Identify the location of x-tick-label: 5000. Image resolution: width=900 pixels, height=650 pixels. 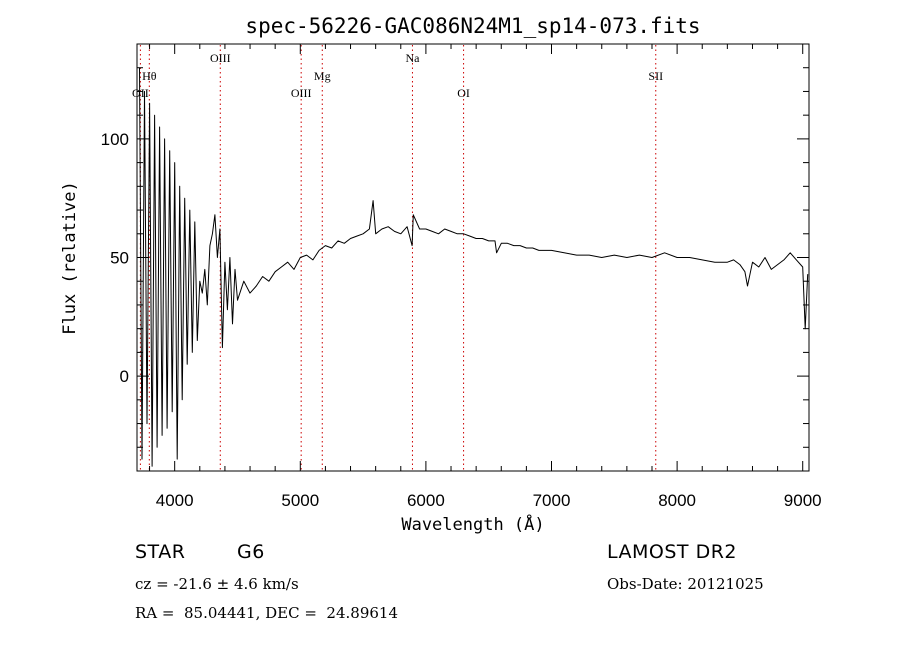
(300, 500).